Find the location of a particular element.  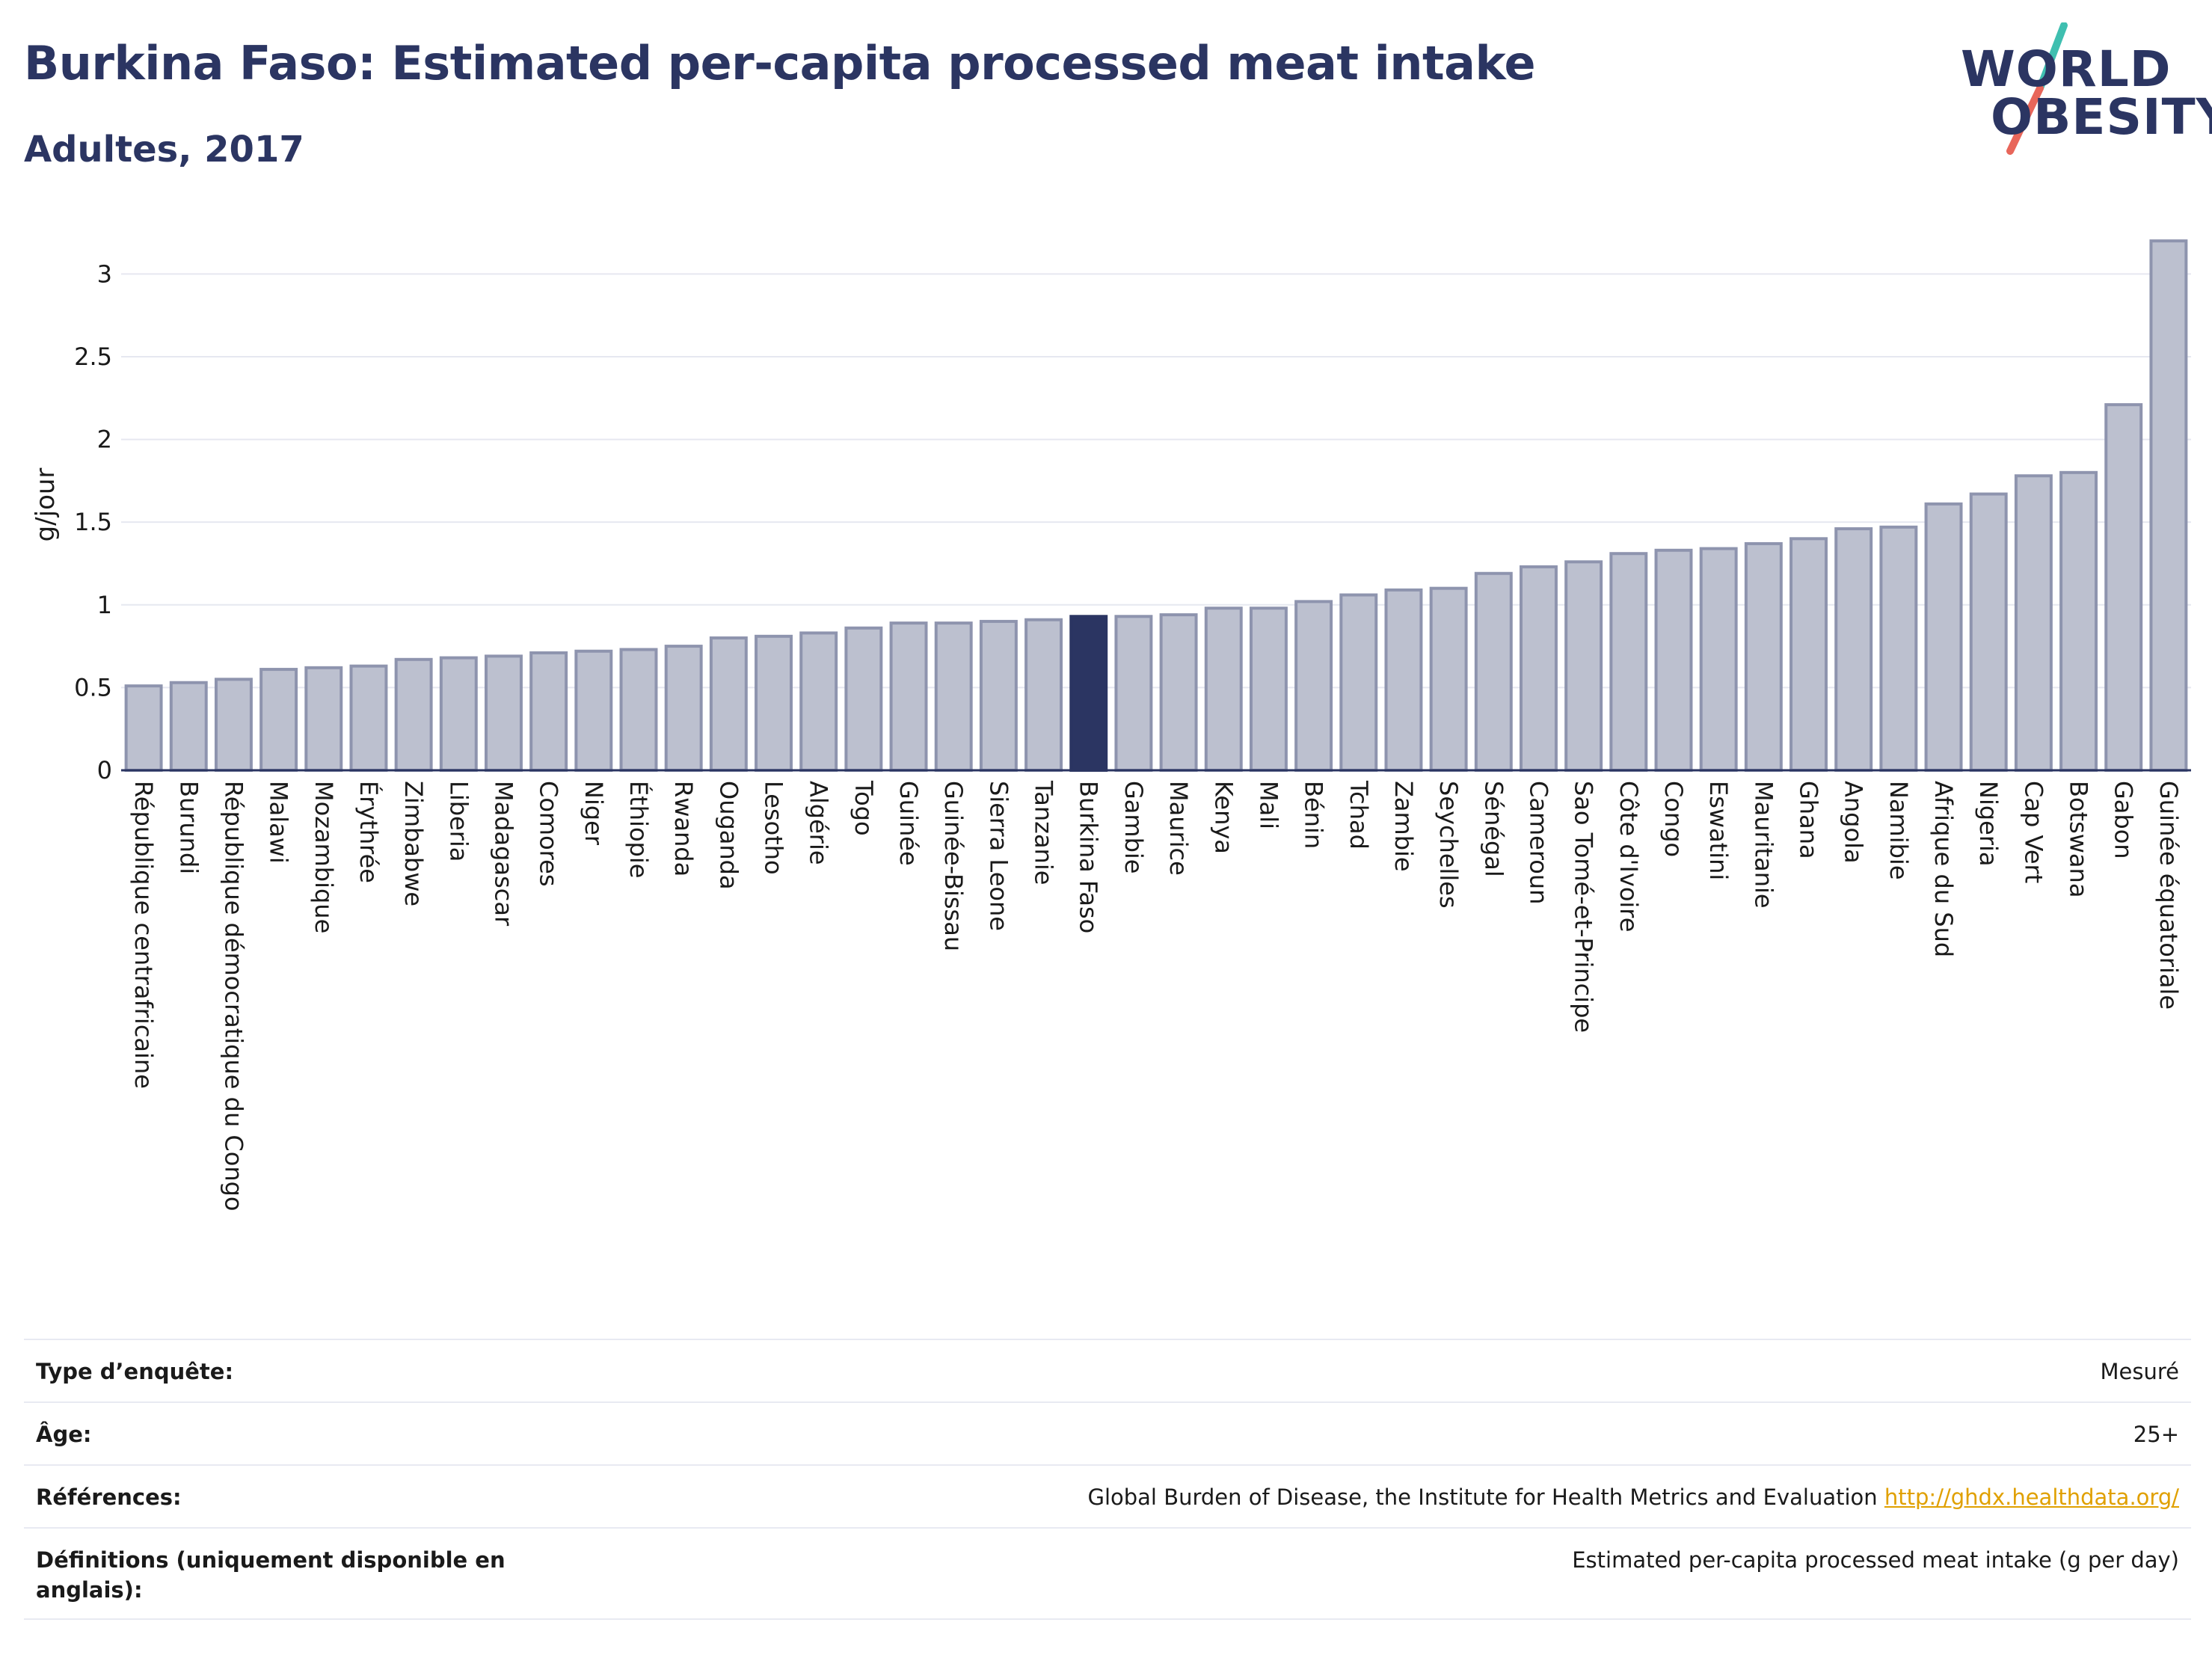

x-tick-label: Congo is located at coordinates (1673, 819).